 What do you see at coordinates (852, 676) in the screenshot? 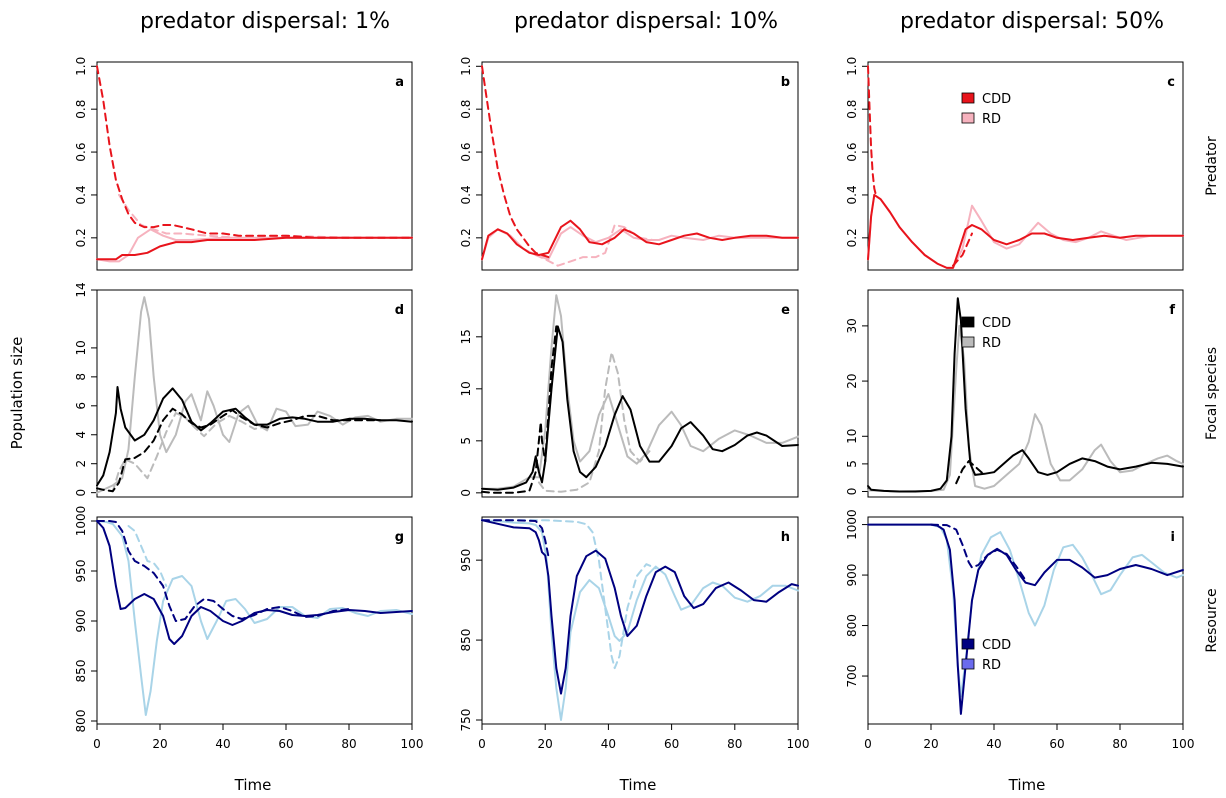
I see `y-tick-label: 700` at bounding box center [852, 676].